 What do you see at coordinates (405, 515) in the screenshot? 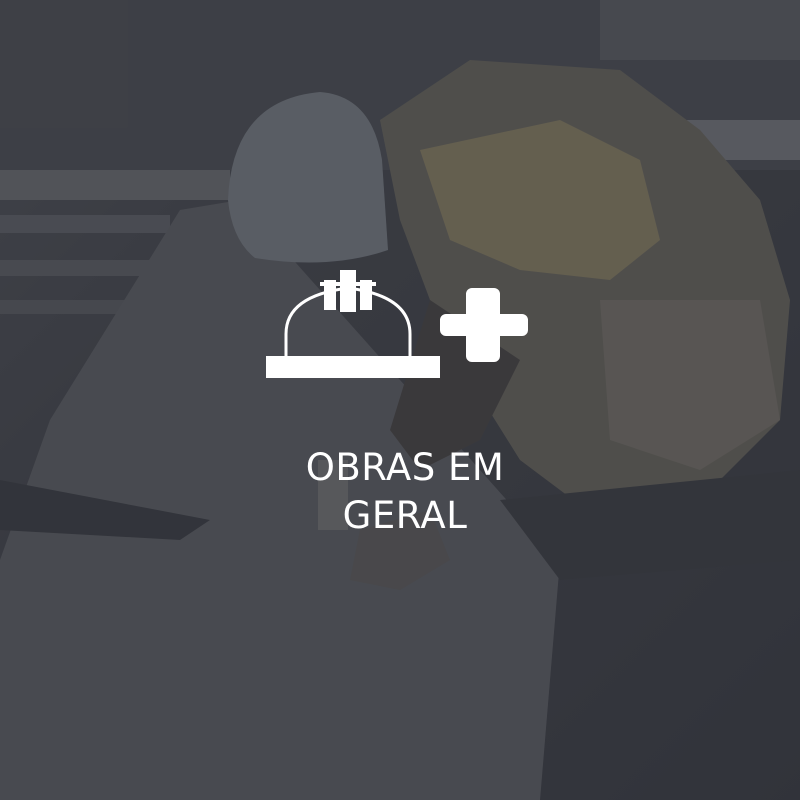
I see `card-title-line2: GERAL` at bounding box center [405, 515].